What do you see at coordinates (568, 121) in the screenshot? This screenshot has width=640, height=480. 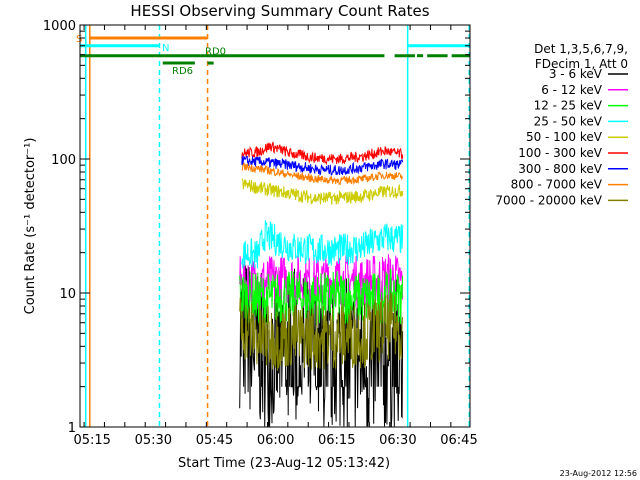 I see `legend-label: 25 - 50 keV` at bounding box center [568, 121].